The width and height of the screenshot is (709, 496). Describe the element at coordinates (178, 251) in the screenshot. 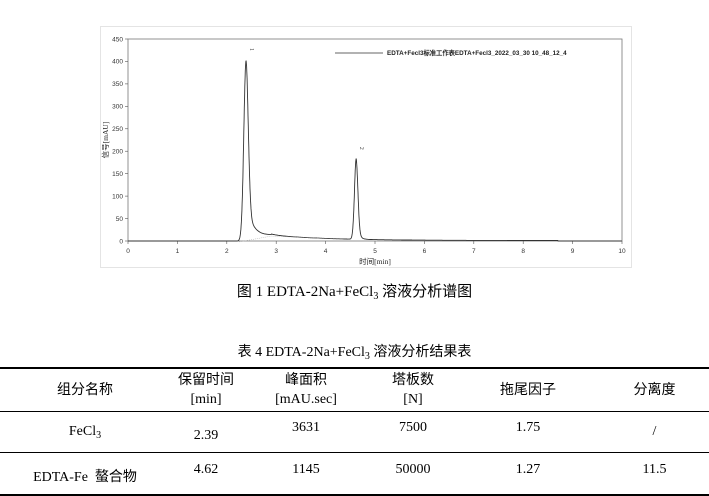

I see `x-tick-label: 1` at that location.